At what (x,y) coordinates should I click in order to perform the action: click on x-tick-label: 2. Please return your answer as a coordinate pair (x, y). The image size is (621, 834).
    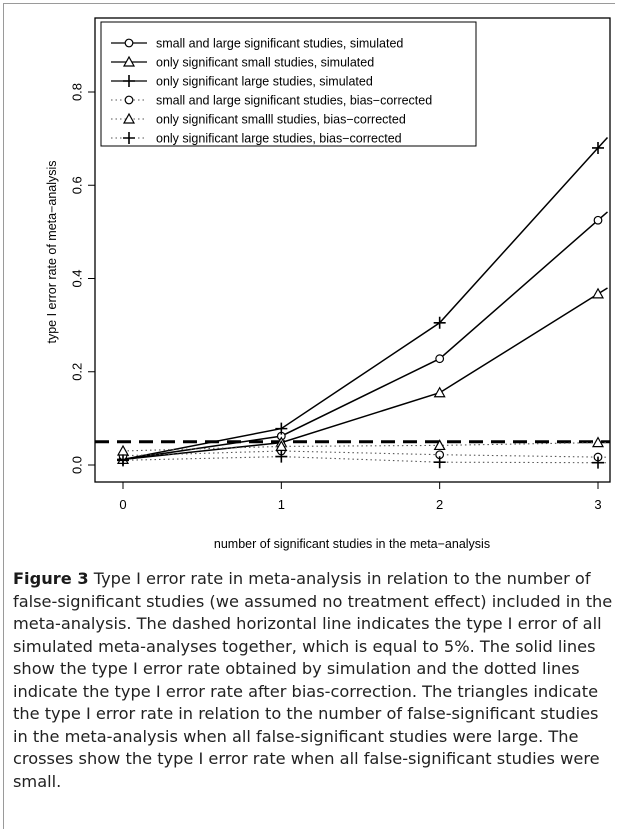
    Looking at the image, I should click on (439, 504).